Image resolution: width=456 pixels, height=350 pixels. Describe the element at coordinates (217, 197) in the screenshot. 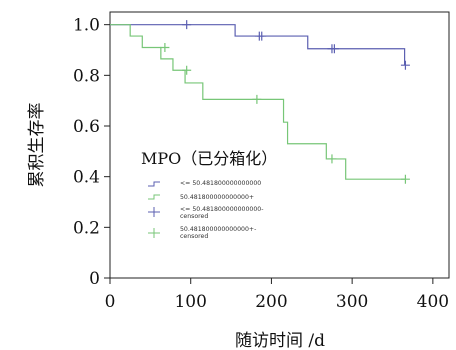

I see `legend-entry-2: 50.481800000000000+` at that location.